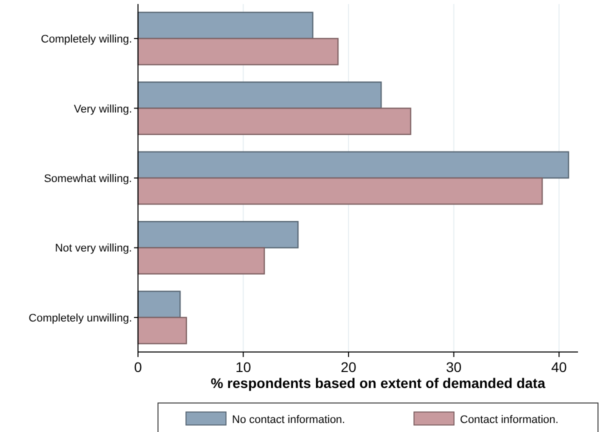  Describe the element at coordinates (454, 367) in the screenshot. I see `x-tick-label: 30` at that location.